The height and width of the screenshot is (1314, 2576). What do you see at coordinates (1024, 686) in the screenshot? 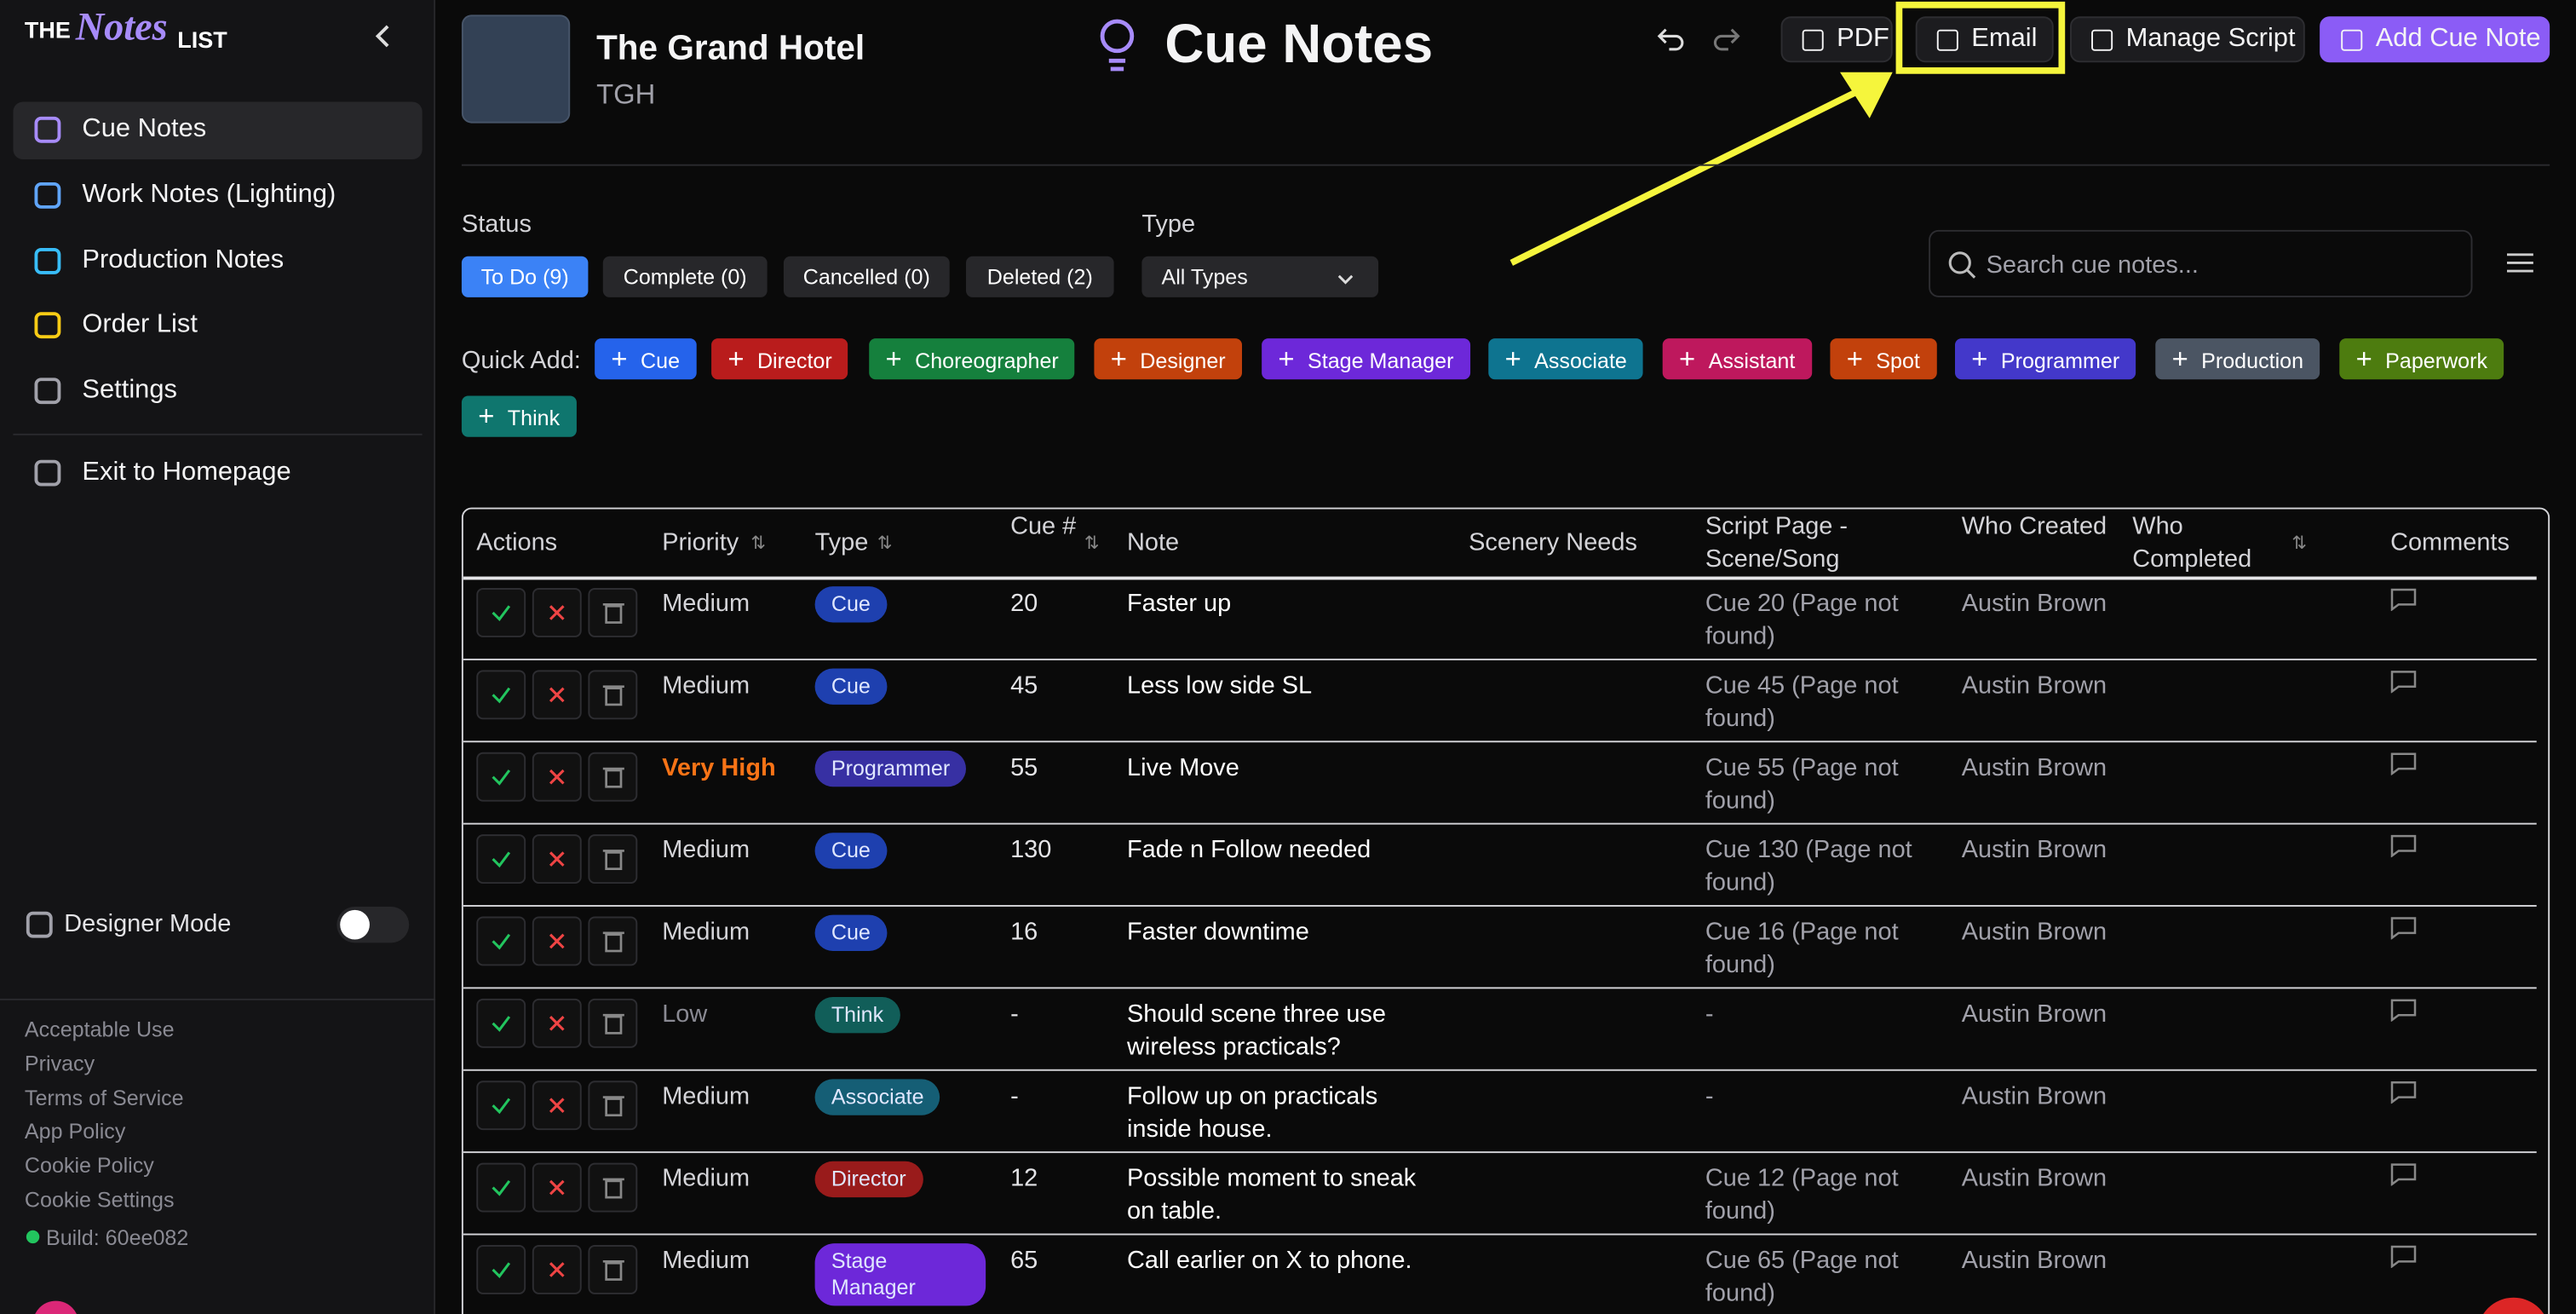
I see `cue-number: 45` at bounding box center [1024, 686].